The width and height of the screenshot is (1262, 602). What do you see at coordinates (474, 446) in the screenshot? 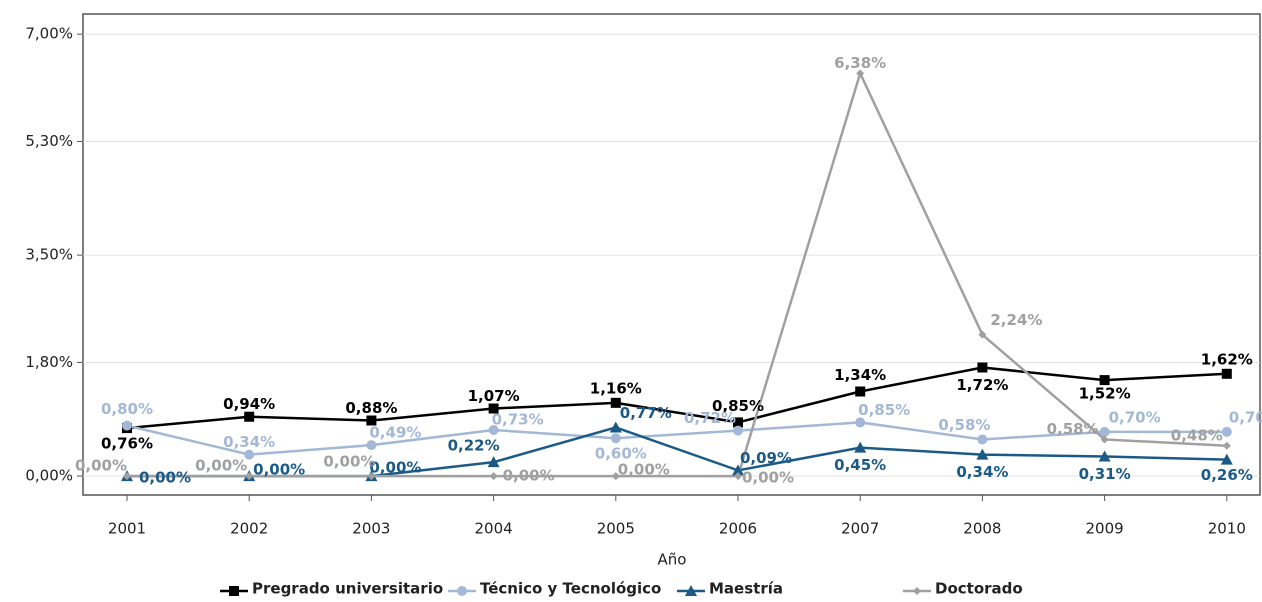
I see `data-label: 0,22%` at bounding box center [474, 446].